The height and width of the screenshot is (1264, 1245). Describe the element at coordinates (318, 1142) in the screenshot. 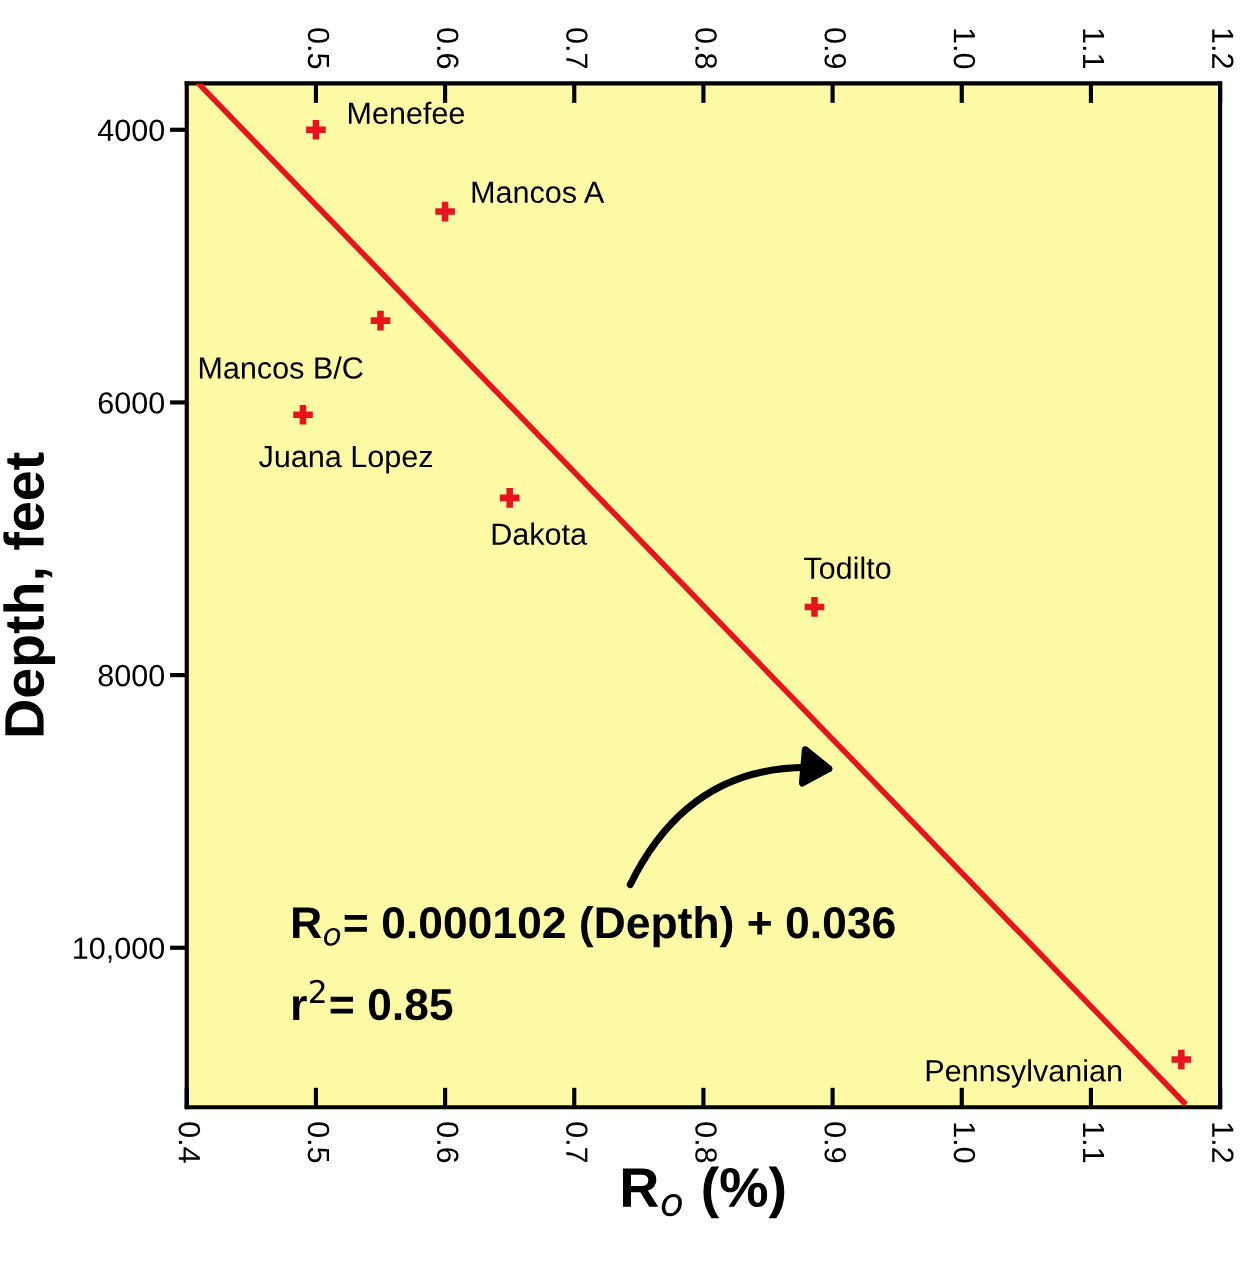

I see `x-tick-label: 0.5` at that location.